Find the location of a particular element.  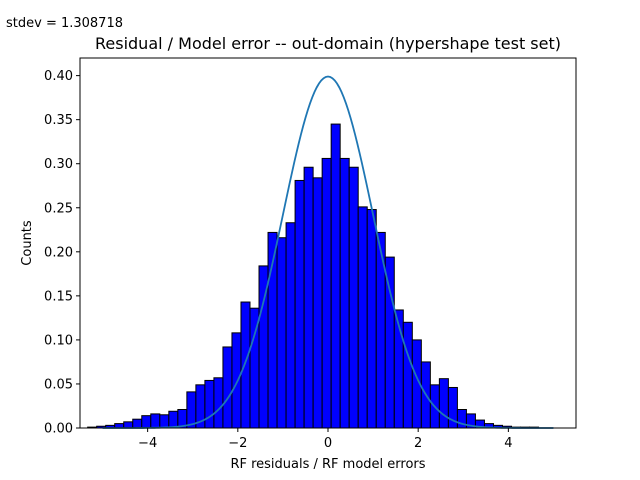

y-tick-label: 0.35 is located at coordinates (58, 120).